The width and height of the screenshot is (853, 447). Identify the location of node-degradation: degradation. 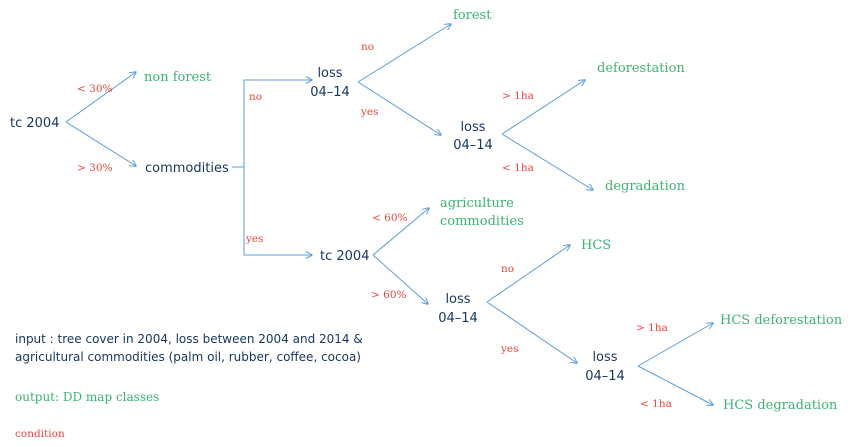
(645, 186).